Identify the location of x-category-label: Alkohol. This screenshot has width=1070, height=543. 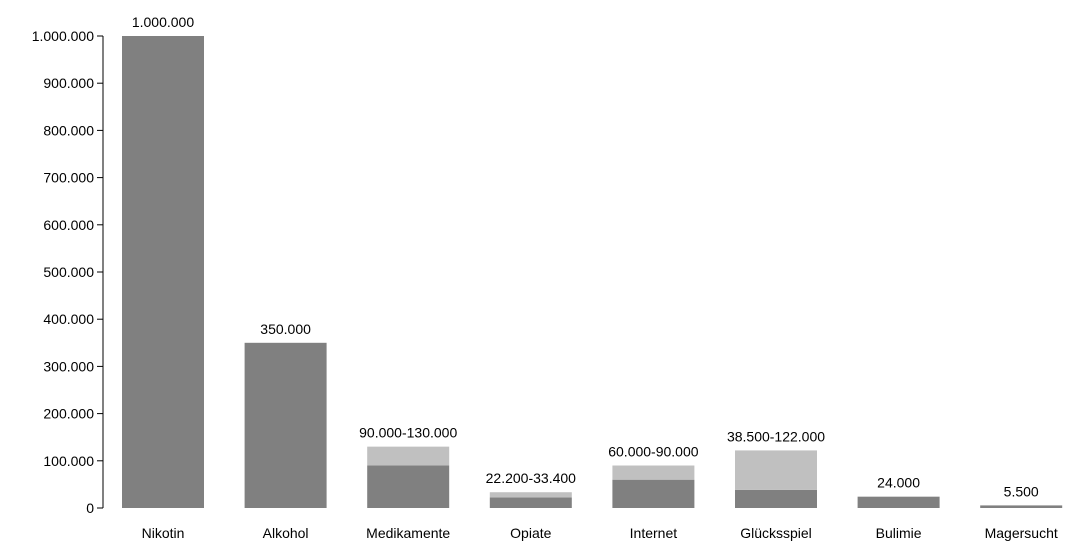
(286, 533).